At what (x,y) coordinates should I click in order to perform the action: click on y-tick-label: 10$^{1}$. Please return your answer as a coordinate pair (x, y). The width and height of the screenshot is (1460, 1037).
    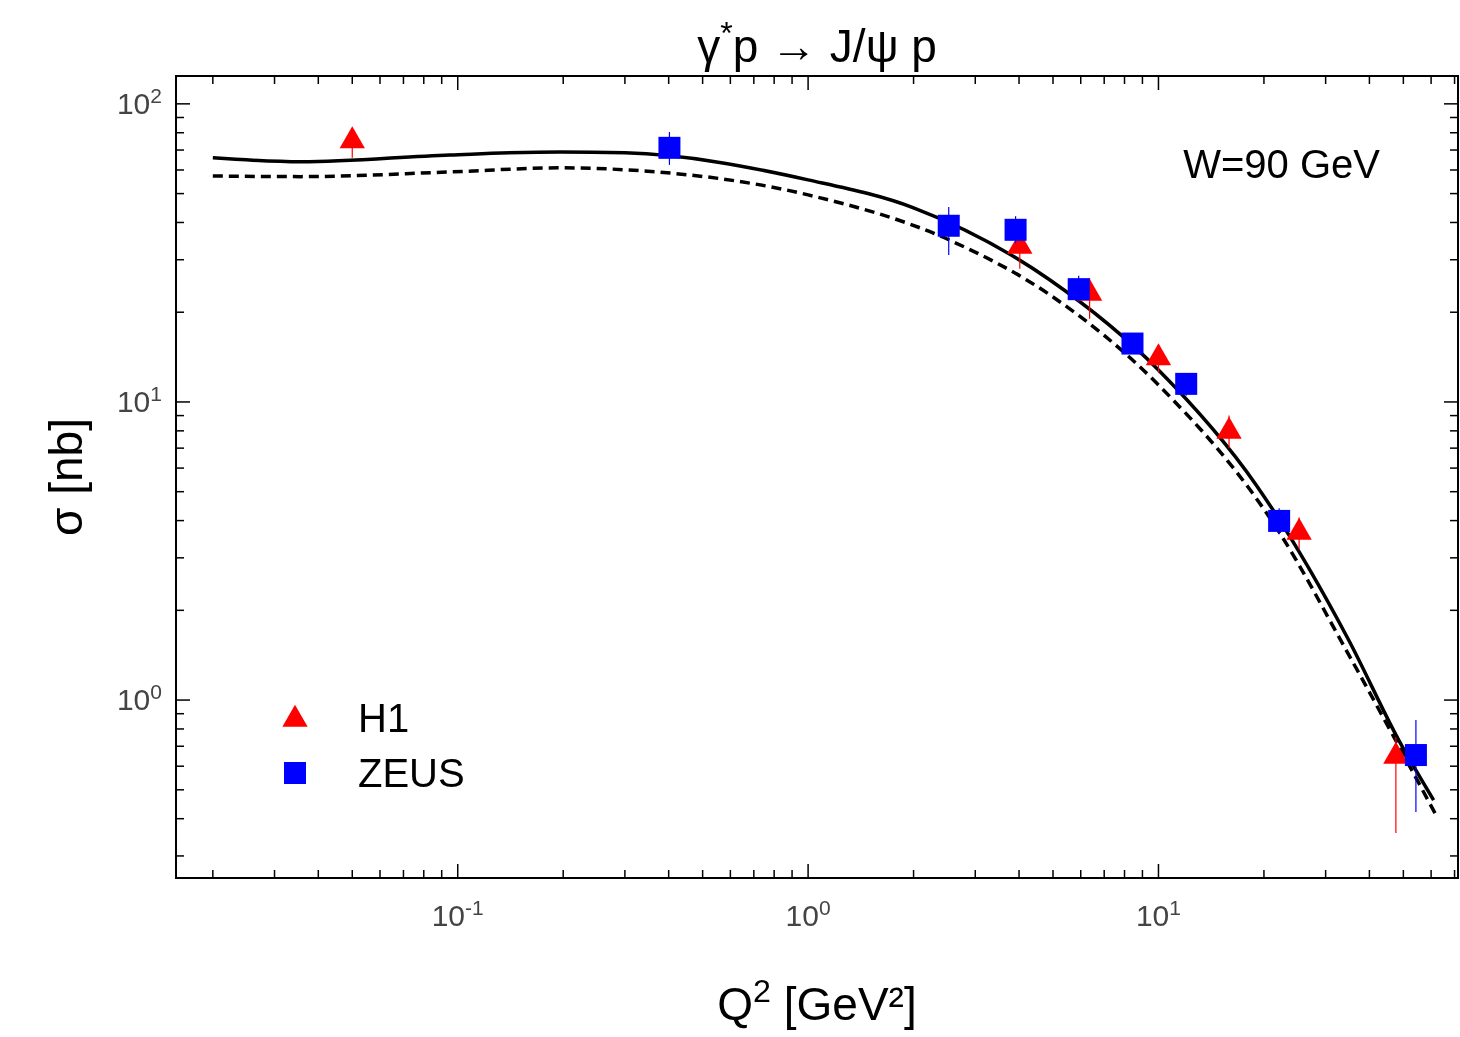
    Looking at the image, I should click on (139, 399).